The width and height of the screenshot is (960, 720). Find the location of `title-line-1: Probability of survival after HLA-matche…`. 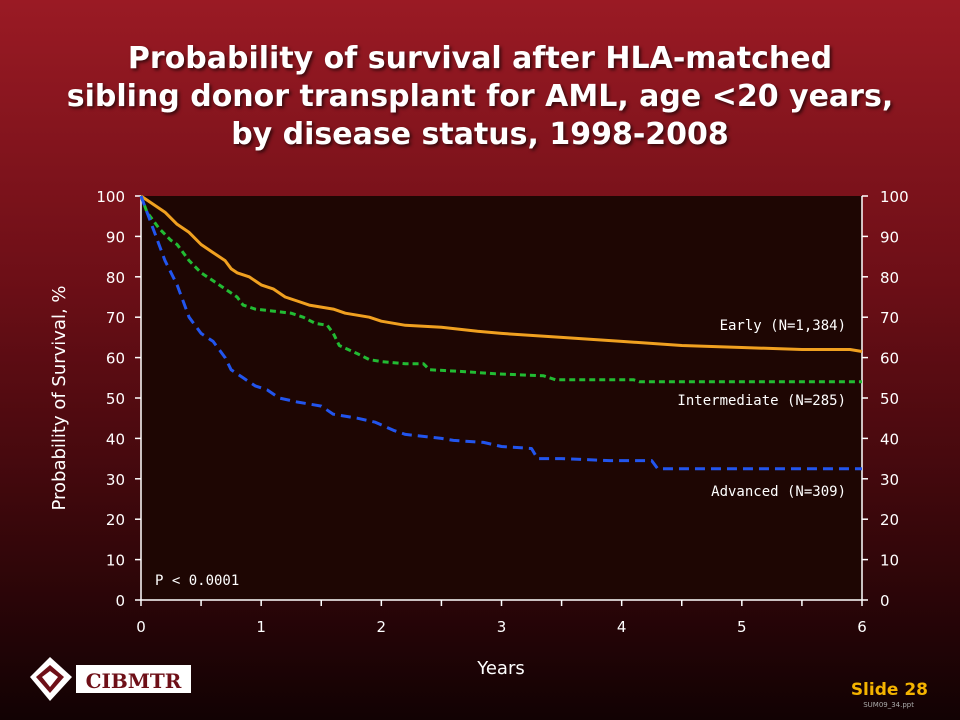

title-line-1: Probability of survival after HLA-matche… is located at coordinates (480, 58).